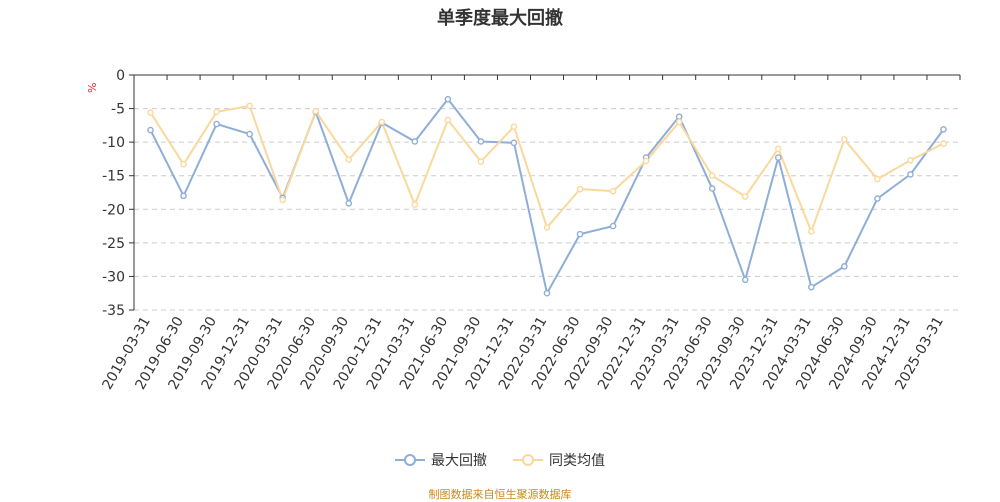 This screenshot has height=502, width=1000. What do you see at coordinates (113, 244) in the screenshot?
I see `y-tick-label-5: -25` at bounding box center [113, 244].